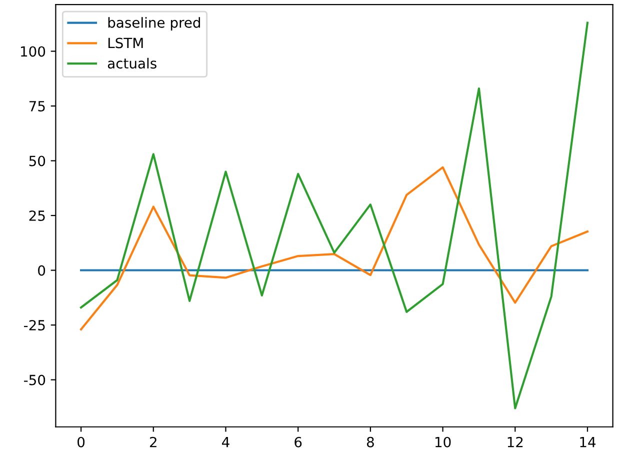 Image resolution: width=619 pixels, height=459 pixels. Describe the element at coordinates (226, 442) in the screenshot. I see `x-tick-label: 4` at that location.